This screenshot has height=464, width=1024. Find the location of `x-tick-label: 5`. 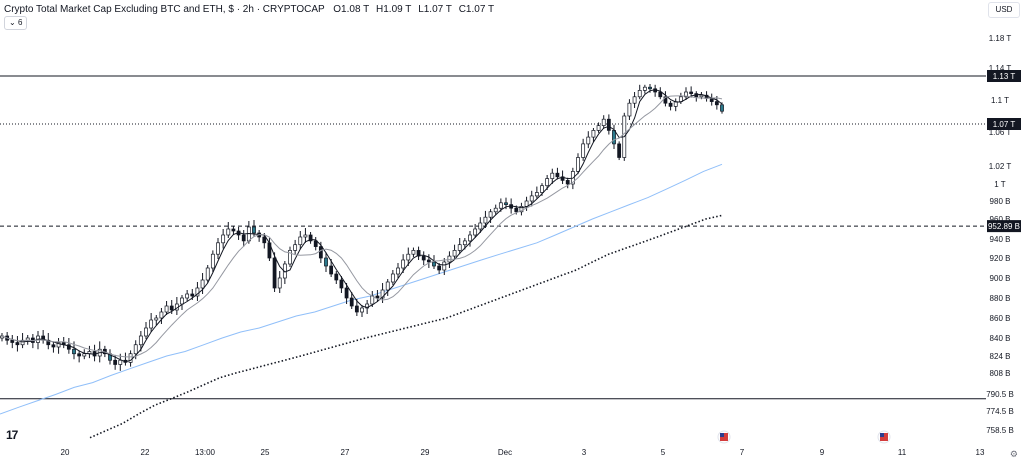

x-tick-label: 5 is located at coordinates (663, 452).